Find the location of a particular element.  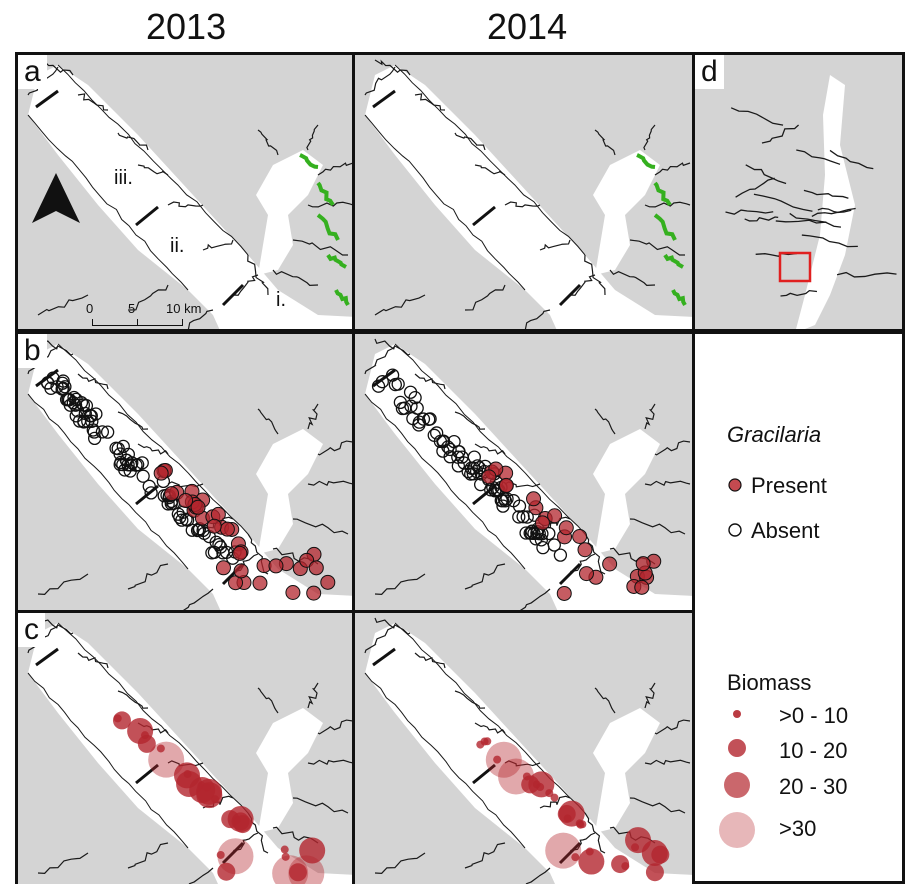

biomass-points is located at coordinates (219, 797).